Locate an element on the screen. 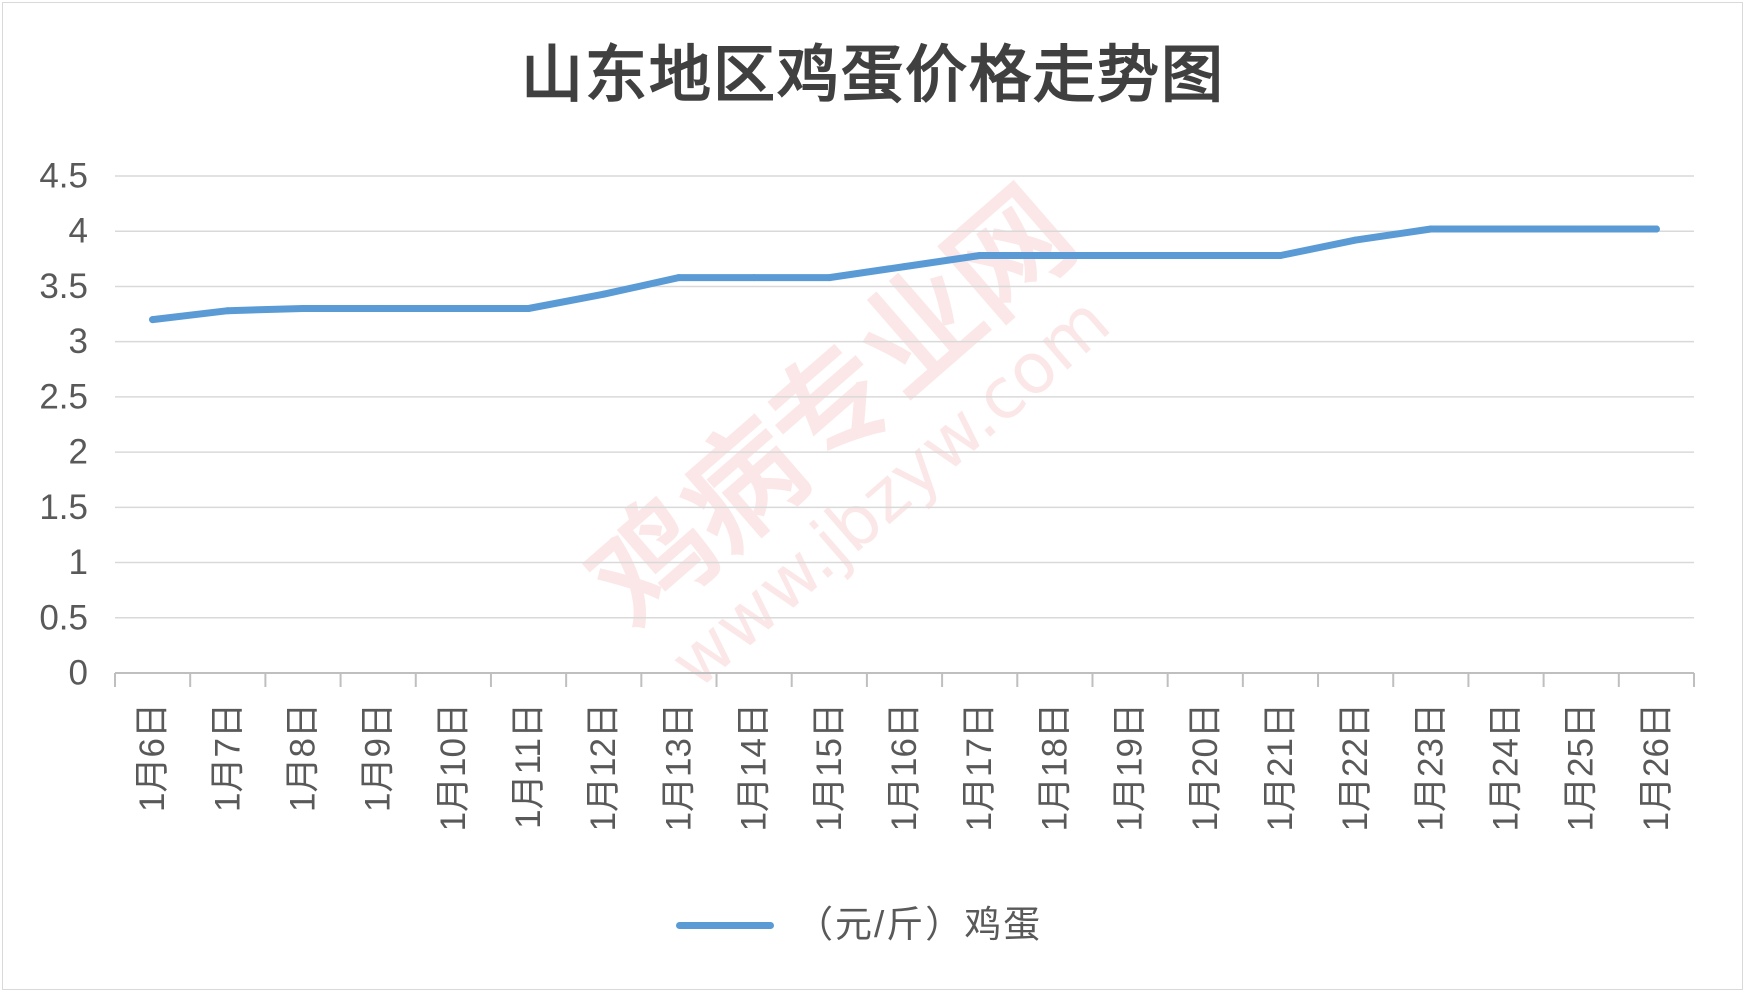 This screenshot has height=994, width=1746. x-tick-label: 1月16日 is located at coordinates (904, 767).